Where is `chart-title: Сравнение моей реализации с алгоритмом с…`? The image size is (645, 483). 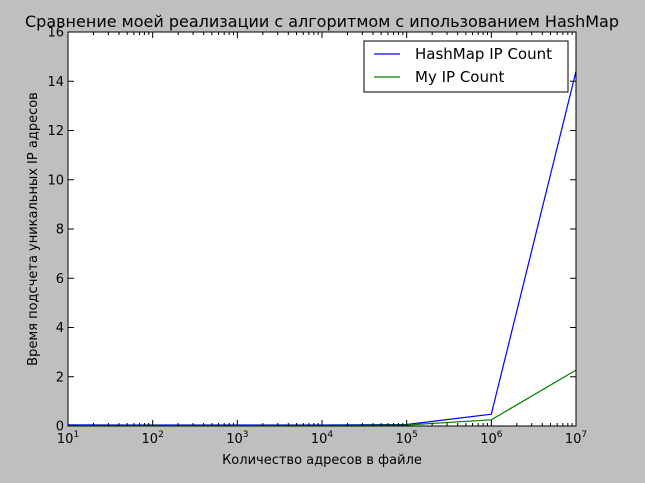 chart-title: Сравнение моей реализации с алгоритмом с… is located at coordinates (322, 21).